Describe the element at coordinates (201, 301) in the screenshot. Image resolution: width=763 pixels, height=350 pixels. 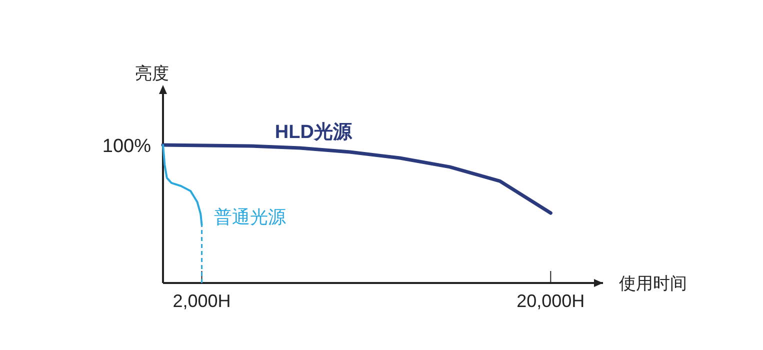
I see `x-tick-label: 2,000H` at that location.